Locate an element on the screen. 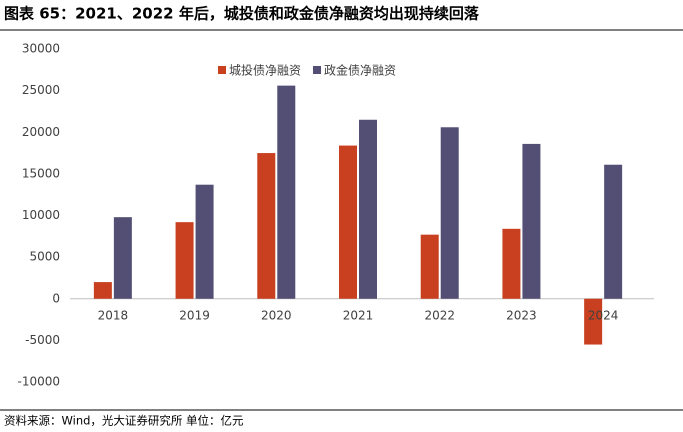 This screenshot has height=432, width=683. y-tick-label: -5000 is located at coordinates (42, 340).